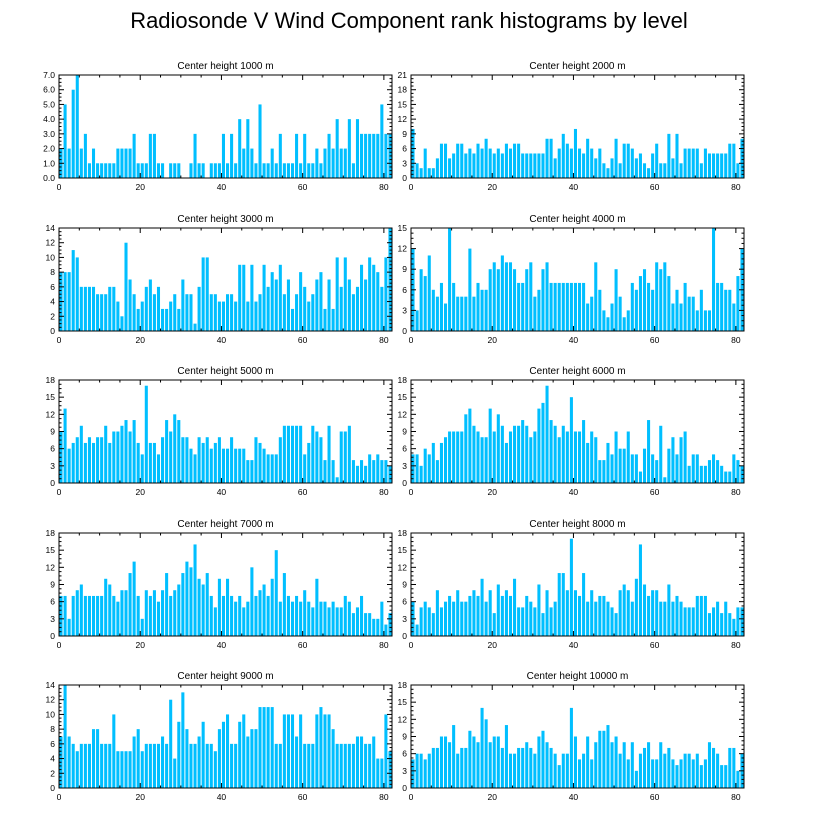 Image resolution: width=818 pixels, height=824 pixels. What do you see at coordinates (384, 340) in the screenshot?
I see `x-tick-label: 80` at bounding box center [384, 340].